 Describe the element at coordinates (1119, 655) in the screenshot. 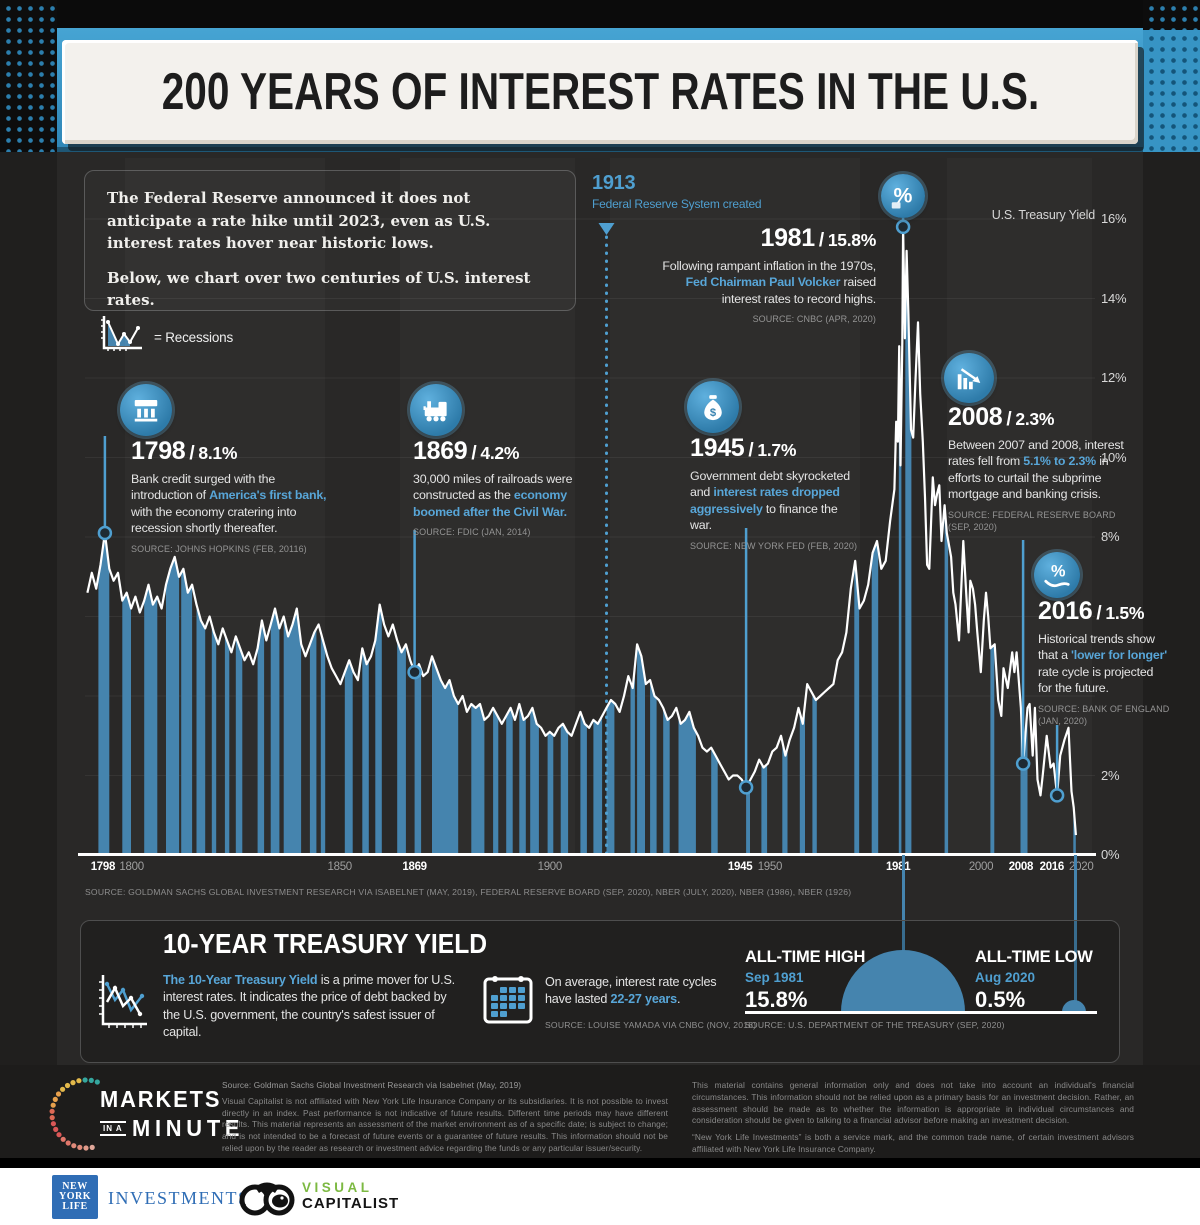

I see `highlighted-text: 'lower for longer'` at that location.